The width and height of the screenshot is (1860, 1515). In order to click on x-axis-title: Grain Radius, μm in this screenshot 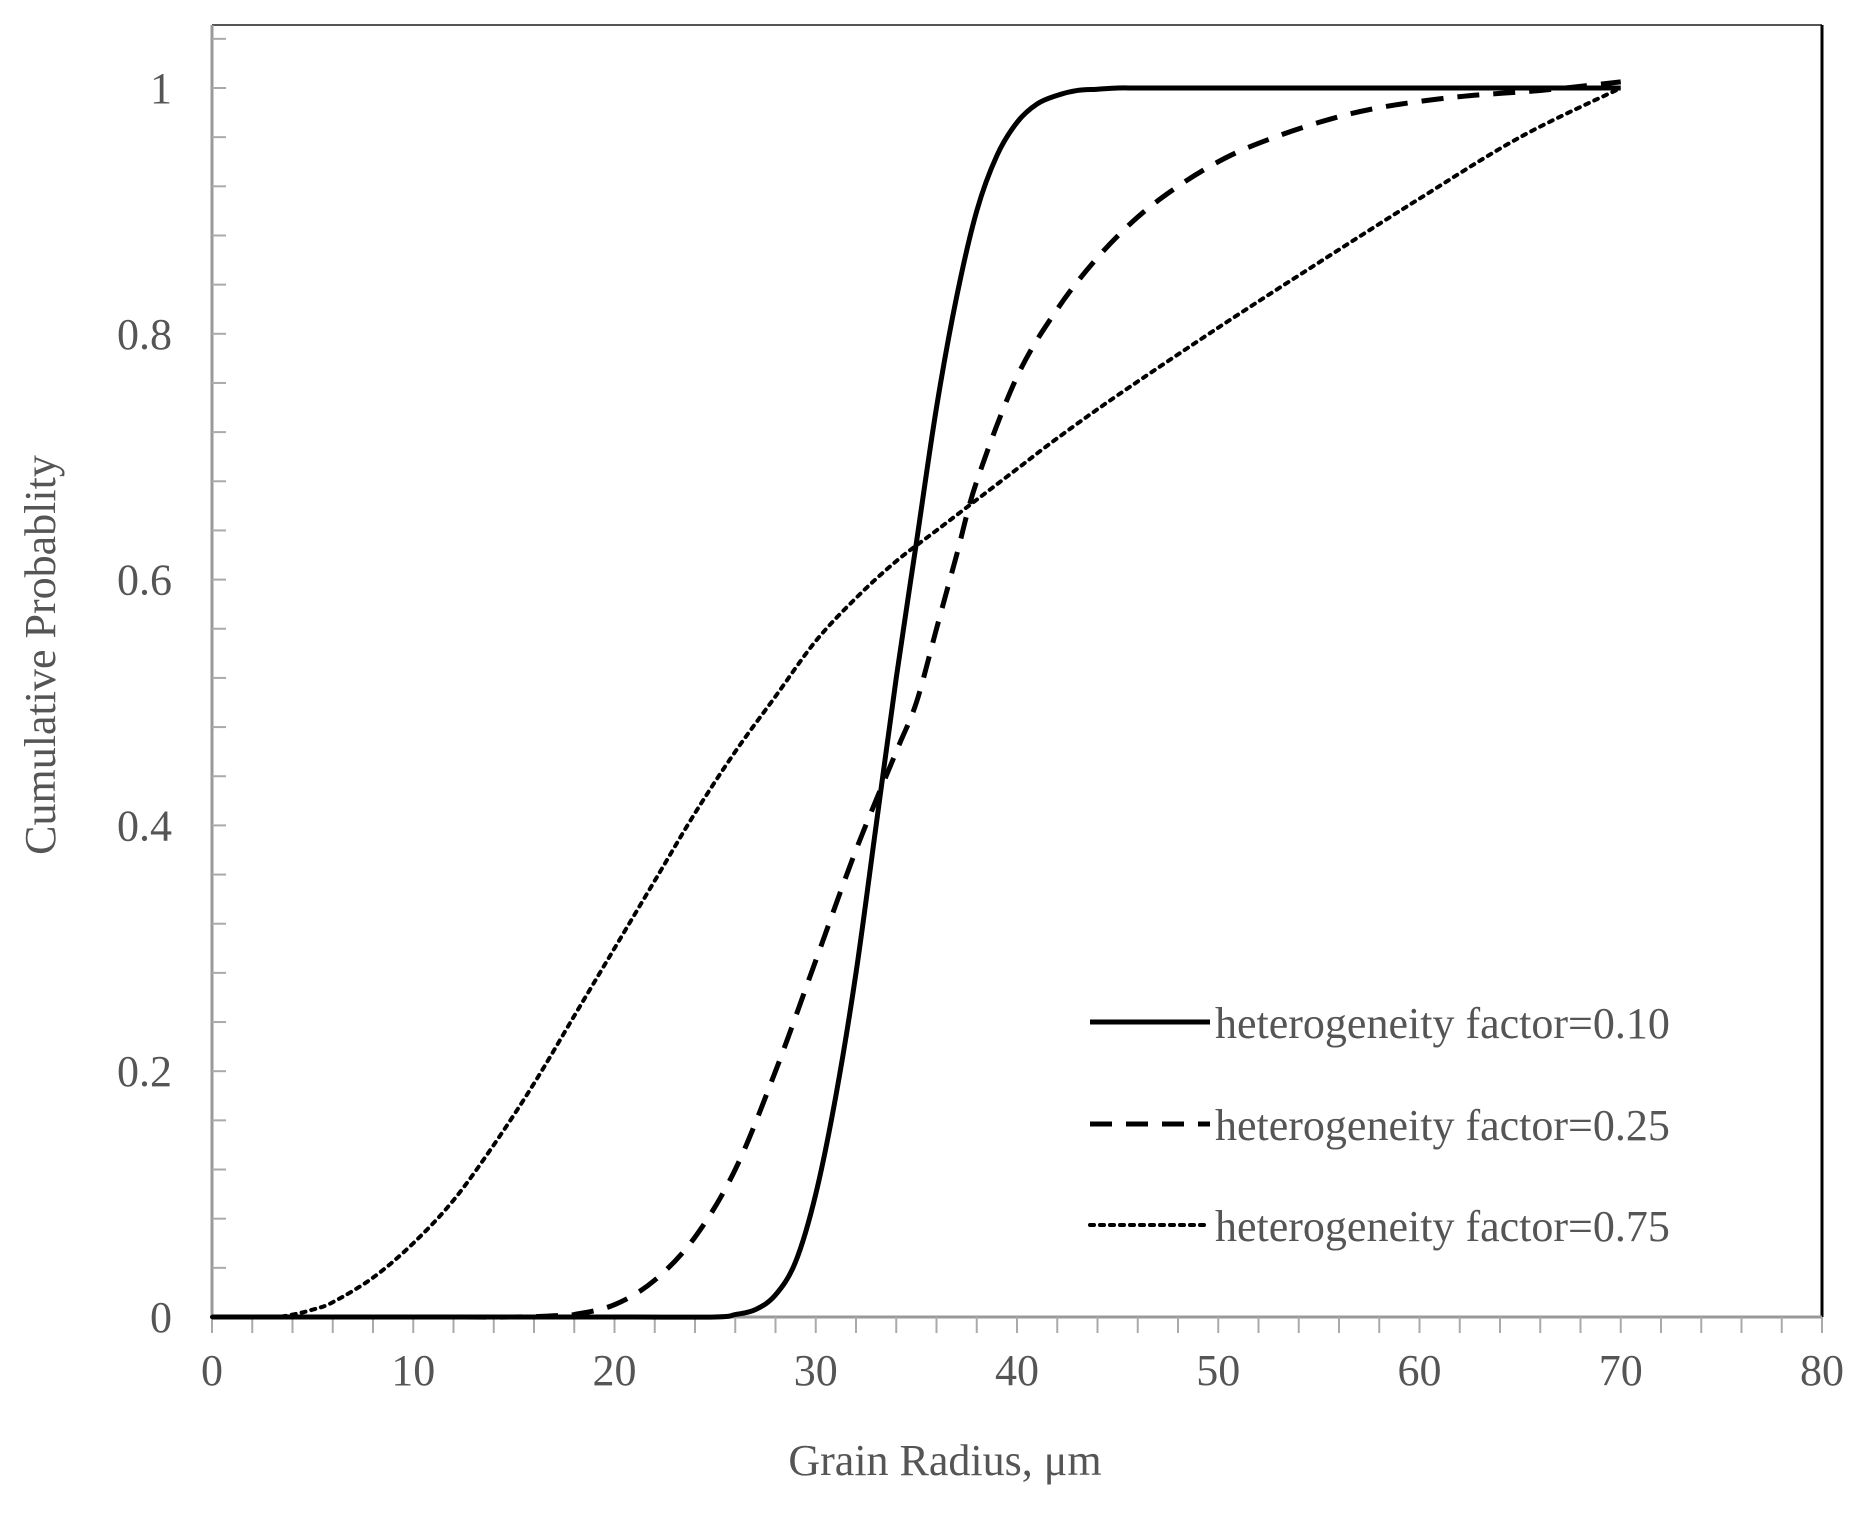, I will do `click(944, 1460)`.